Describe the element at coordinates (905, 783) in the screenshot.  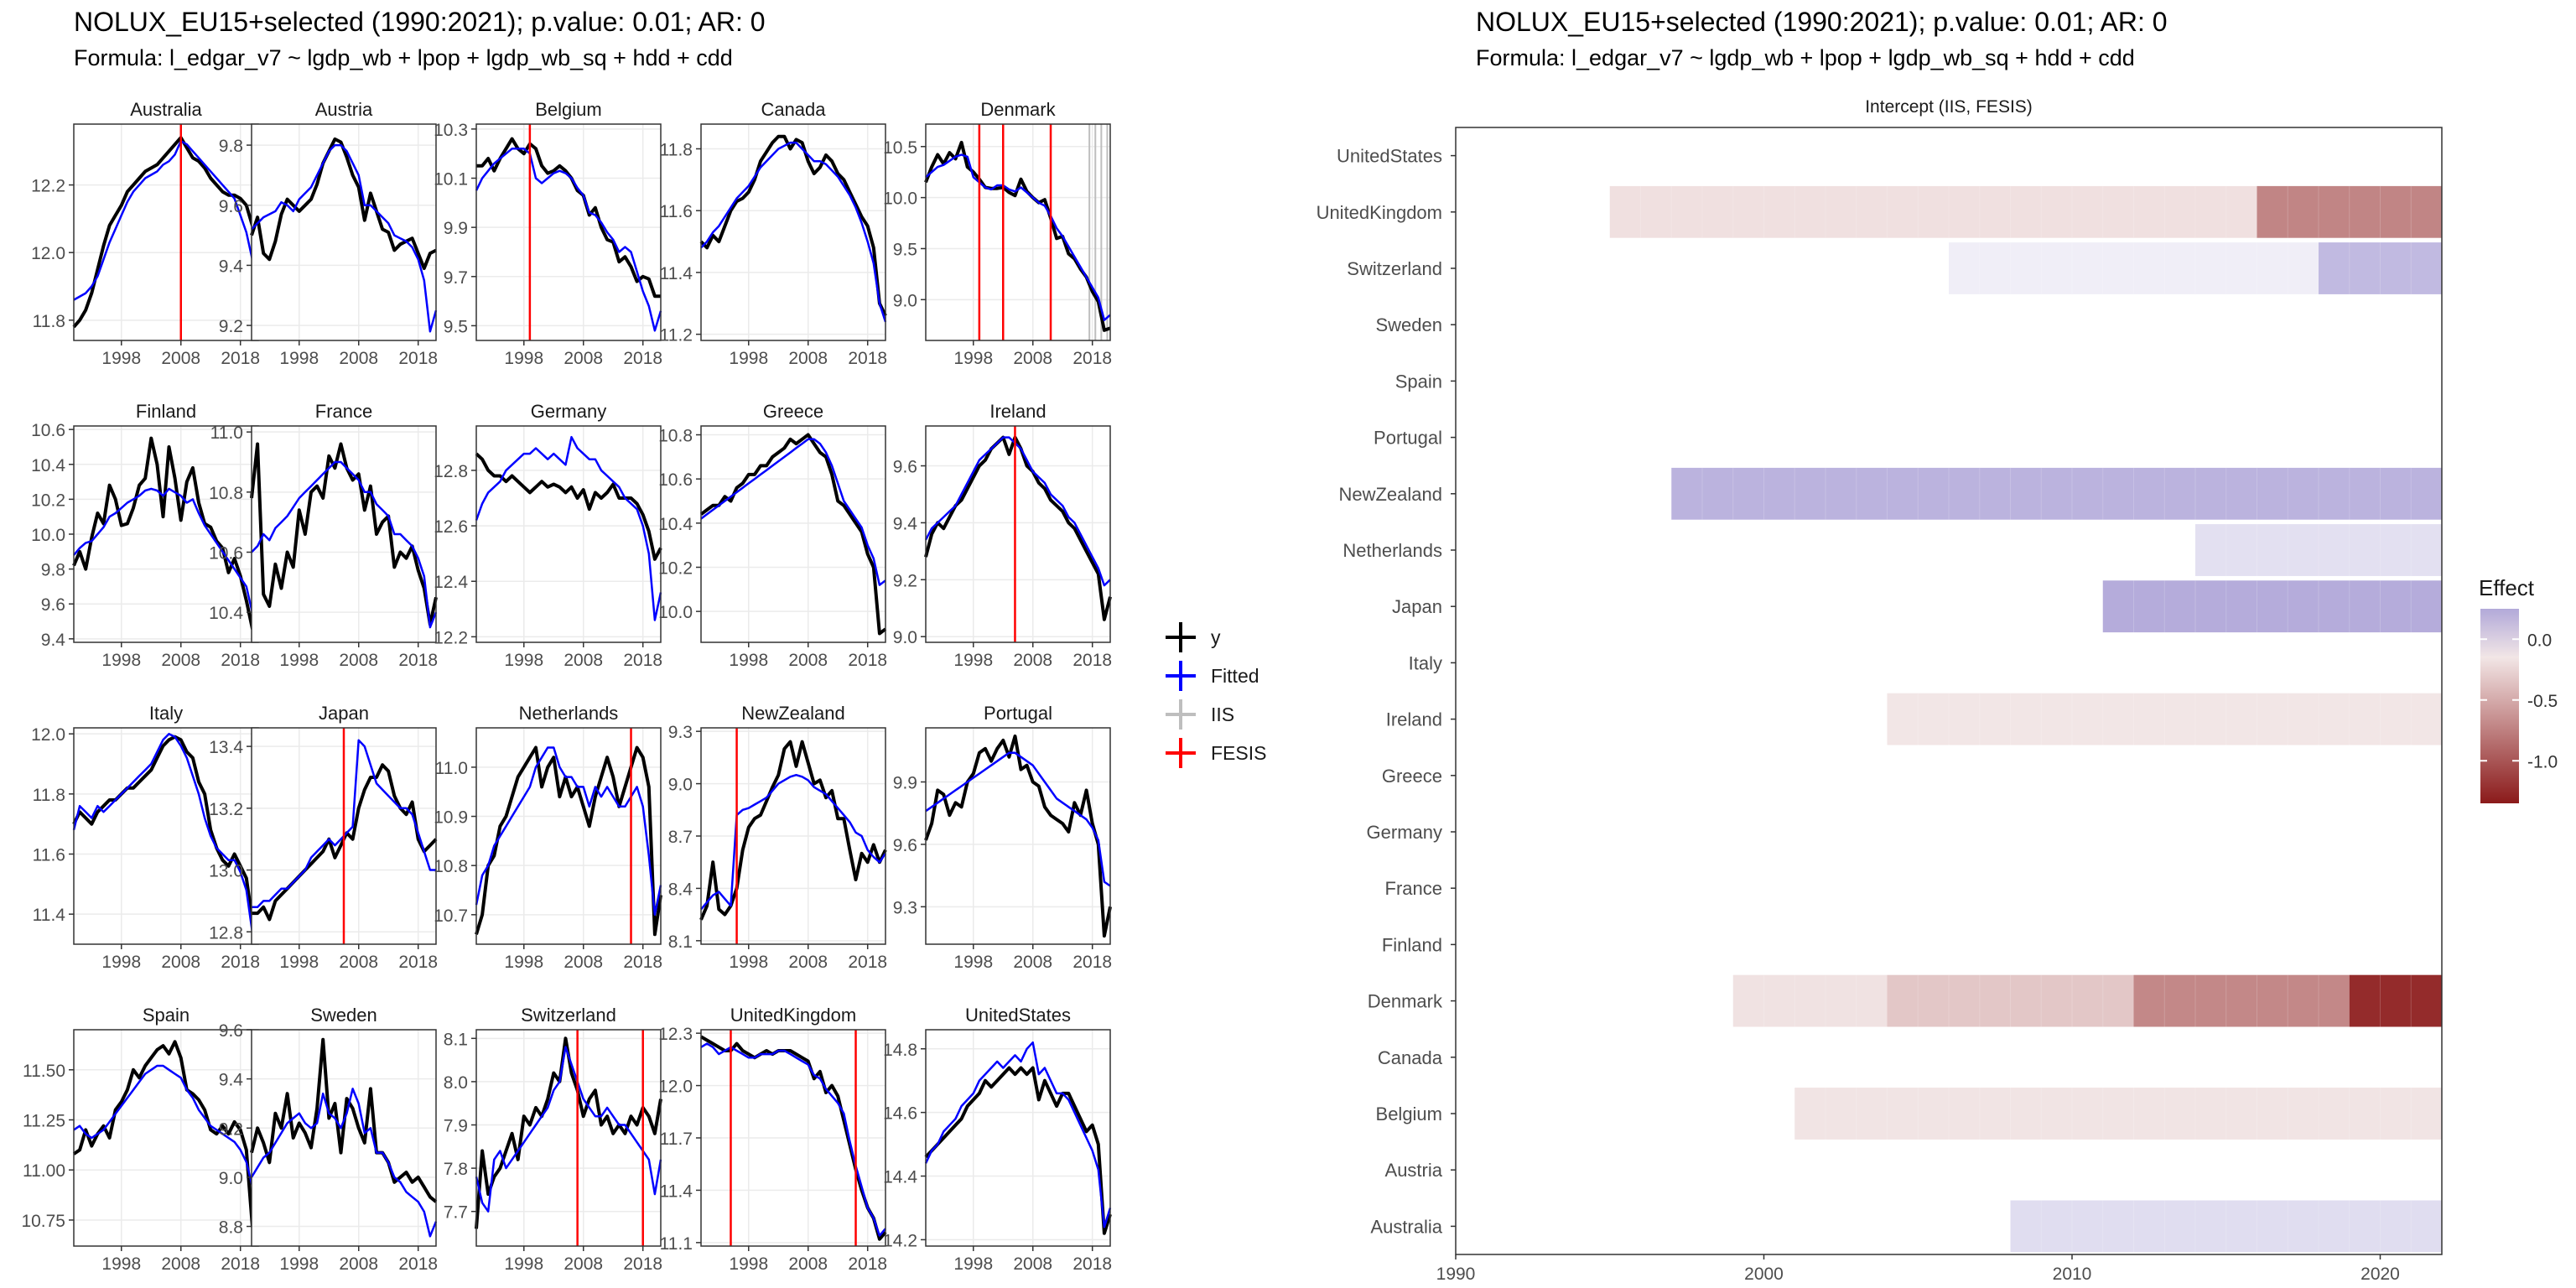
I see `y-tick-label: 9.9` at that location.